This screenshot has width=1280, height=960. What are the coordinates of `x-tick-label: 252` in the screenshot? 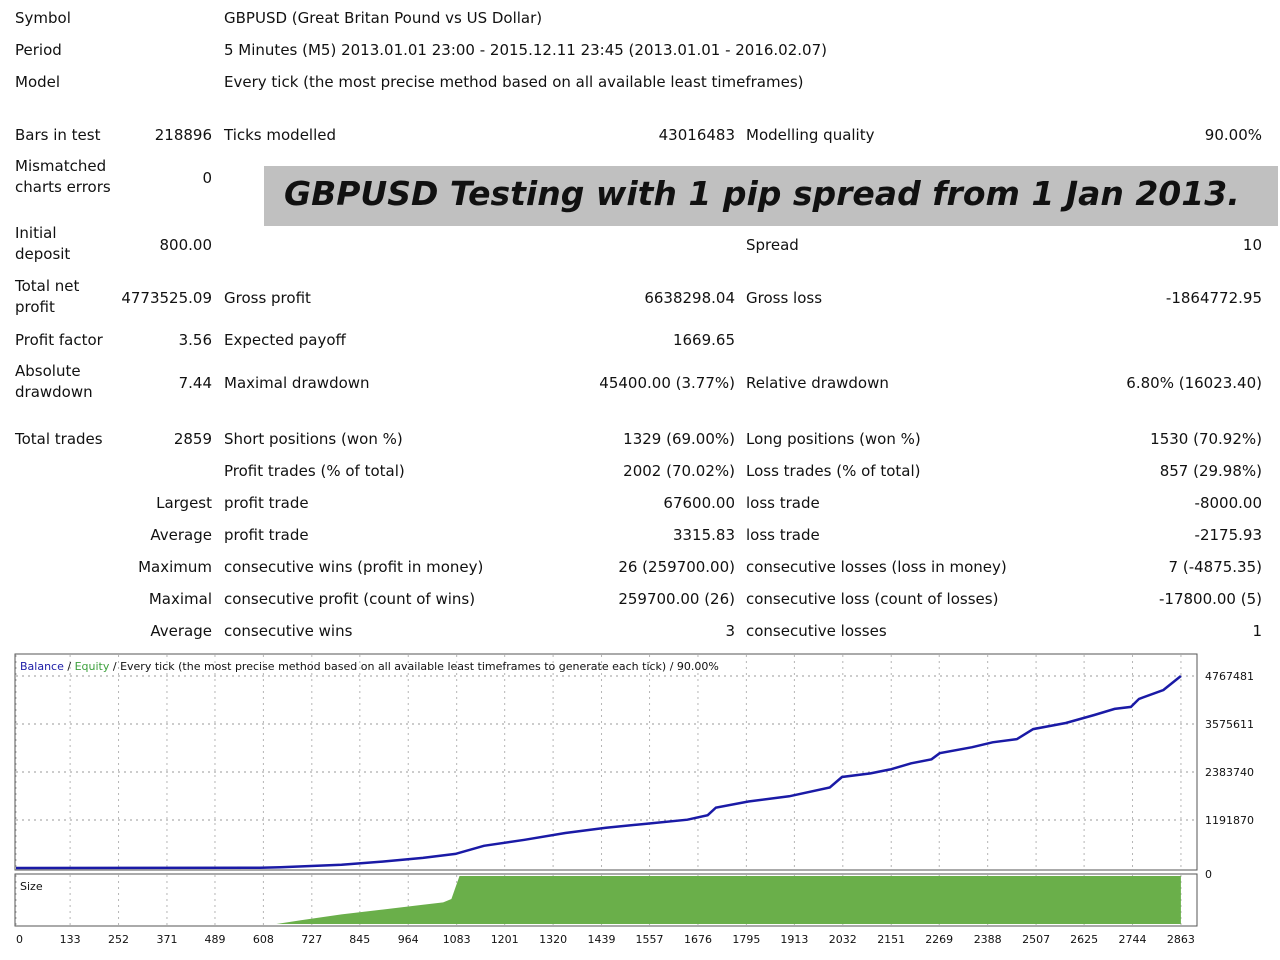 It's located at (118, 939).